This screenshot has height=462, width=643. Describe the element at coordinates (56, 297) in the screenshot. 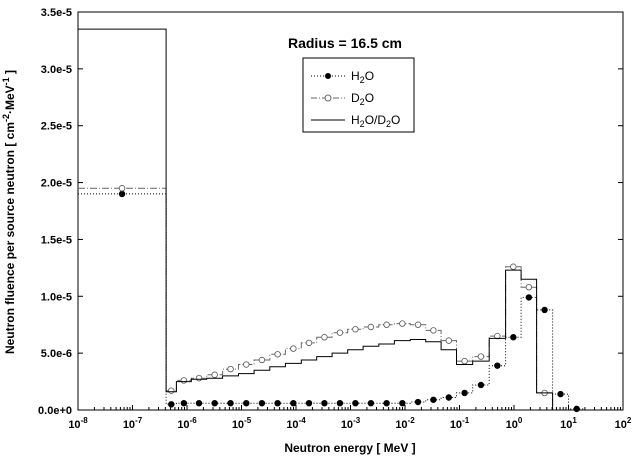

I see `y-tick-label: 1.0e-5` at that location.